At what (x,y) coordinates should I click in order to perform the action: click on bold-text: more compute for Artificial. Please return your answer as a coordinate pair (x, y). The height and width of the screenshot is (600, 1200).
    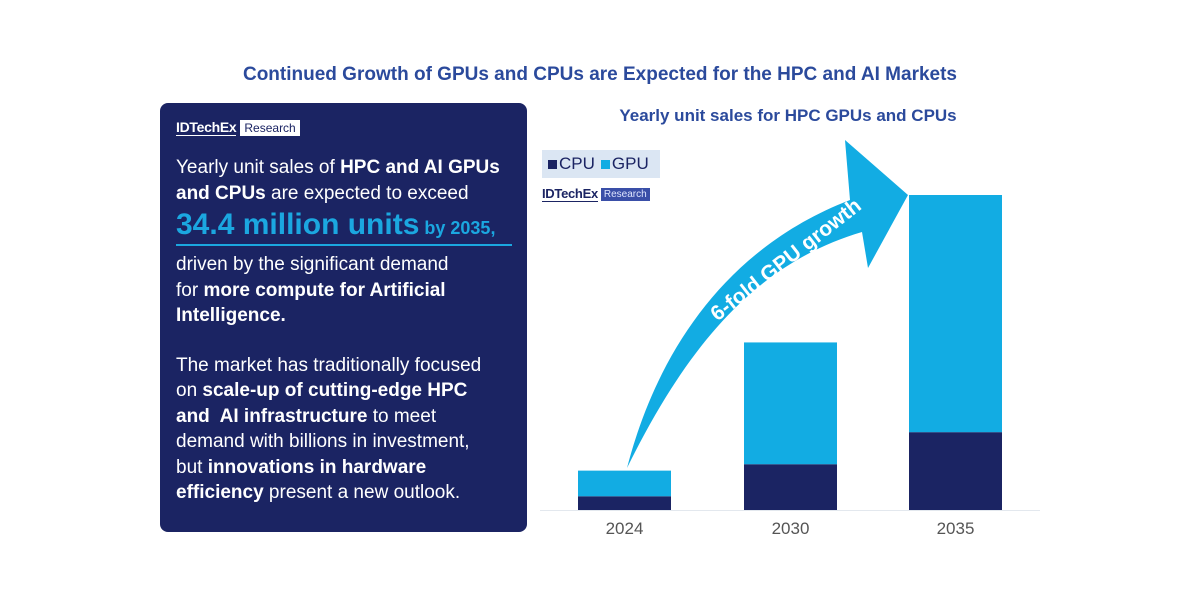
    Looking at the image, I should click on (324, 290).